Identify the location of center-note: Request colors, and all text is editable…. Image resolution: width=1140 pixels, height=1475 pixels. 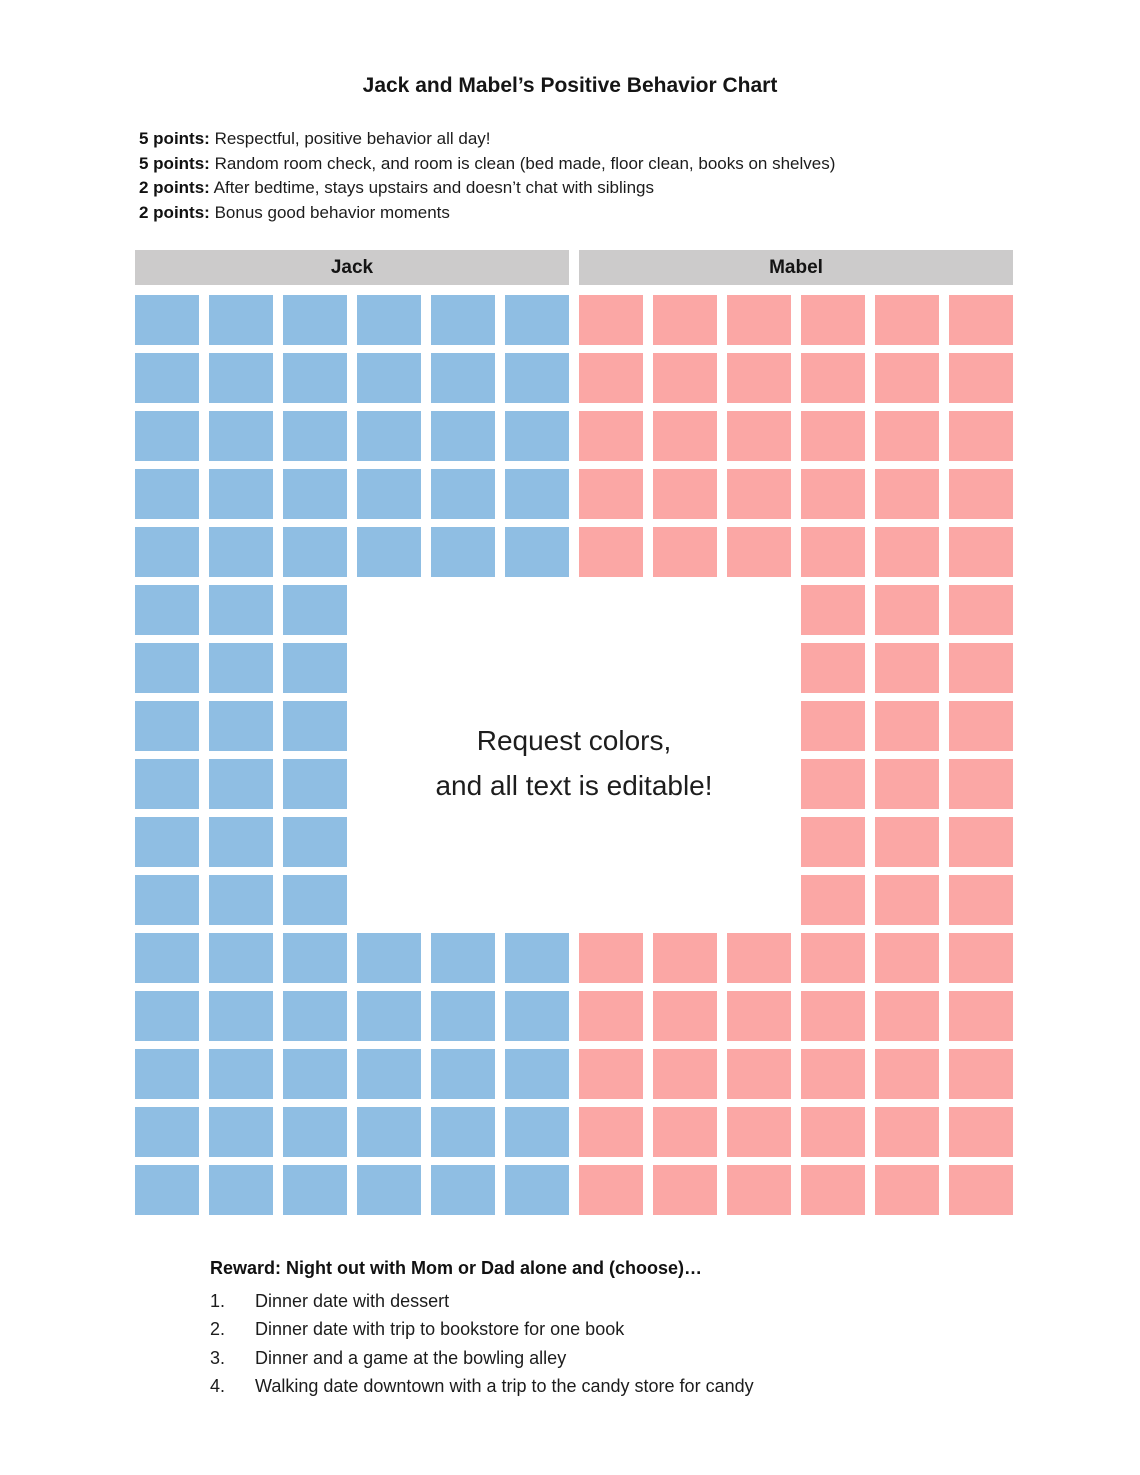
(574, 755).